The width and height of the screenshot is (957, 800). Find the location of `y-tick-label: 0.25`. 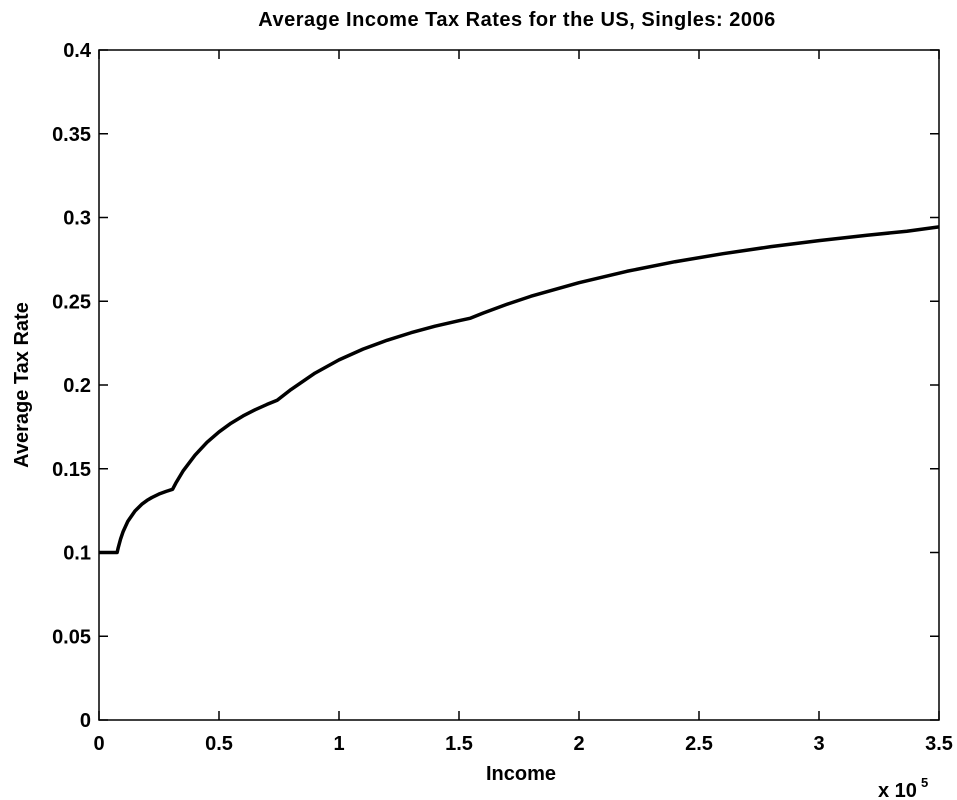

y-tick-label: 0.25 is located at coordinates (71, 302).